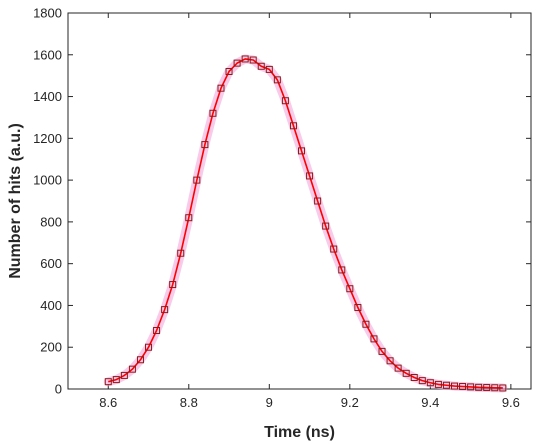  I want to click on x-tick-label: 9, so click(269, 402).